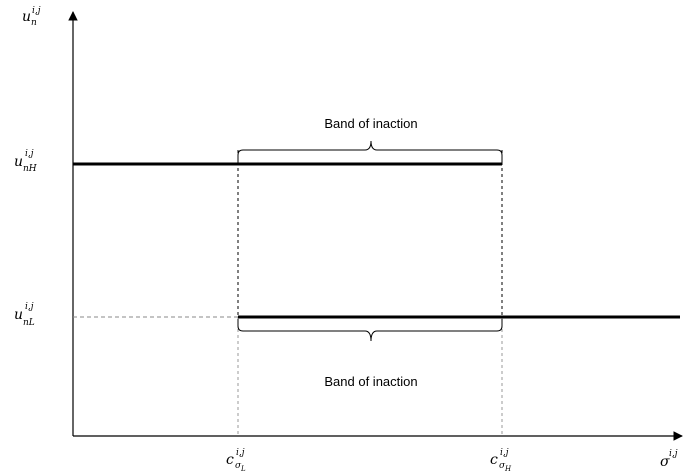 This screenshot has width=685, height=473. I want to click on svg-text: nH, so click(30, 169).